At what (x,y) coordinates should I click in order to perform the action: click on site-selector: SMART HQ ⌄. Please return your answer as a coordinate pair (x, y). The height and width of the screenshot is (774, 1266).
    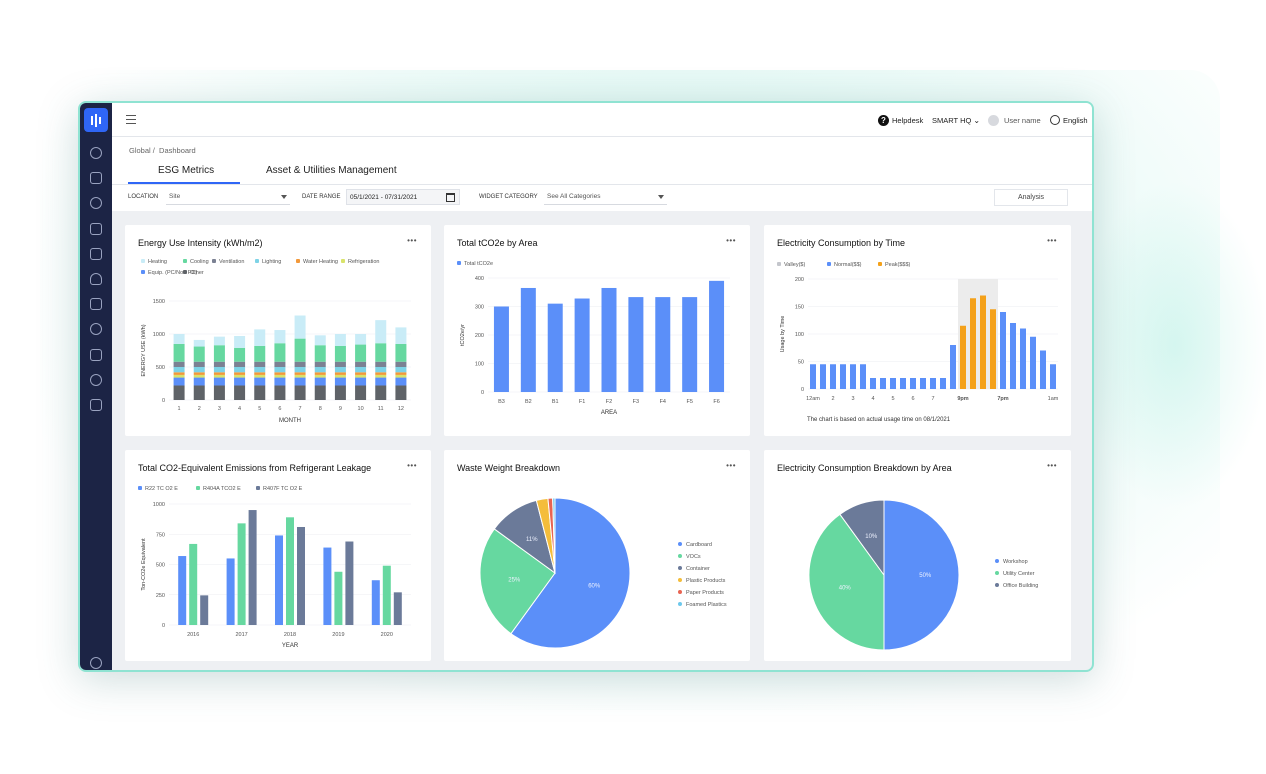
    Looking at the image, I should click on (956, 120).